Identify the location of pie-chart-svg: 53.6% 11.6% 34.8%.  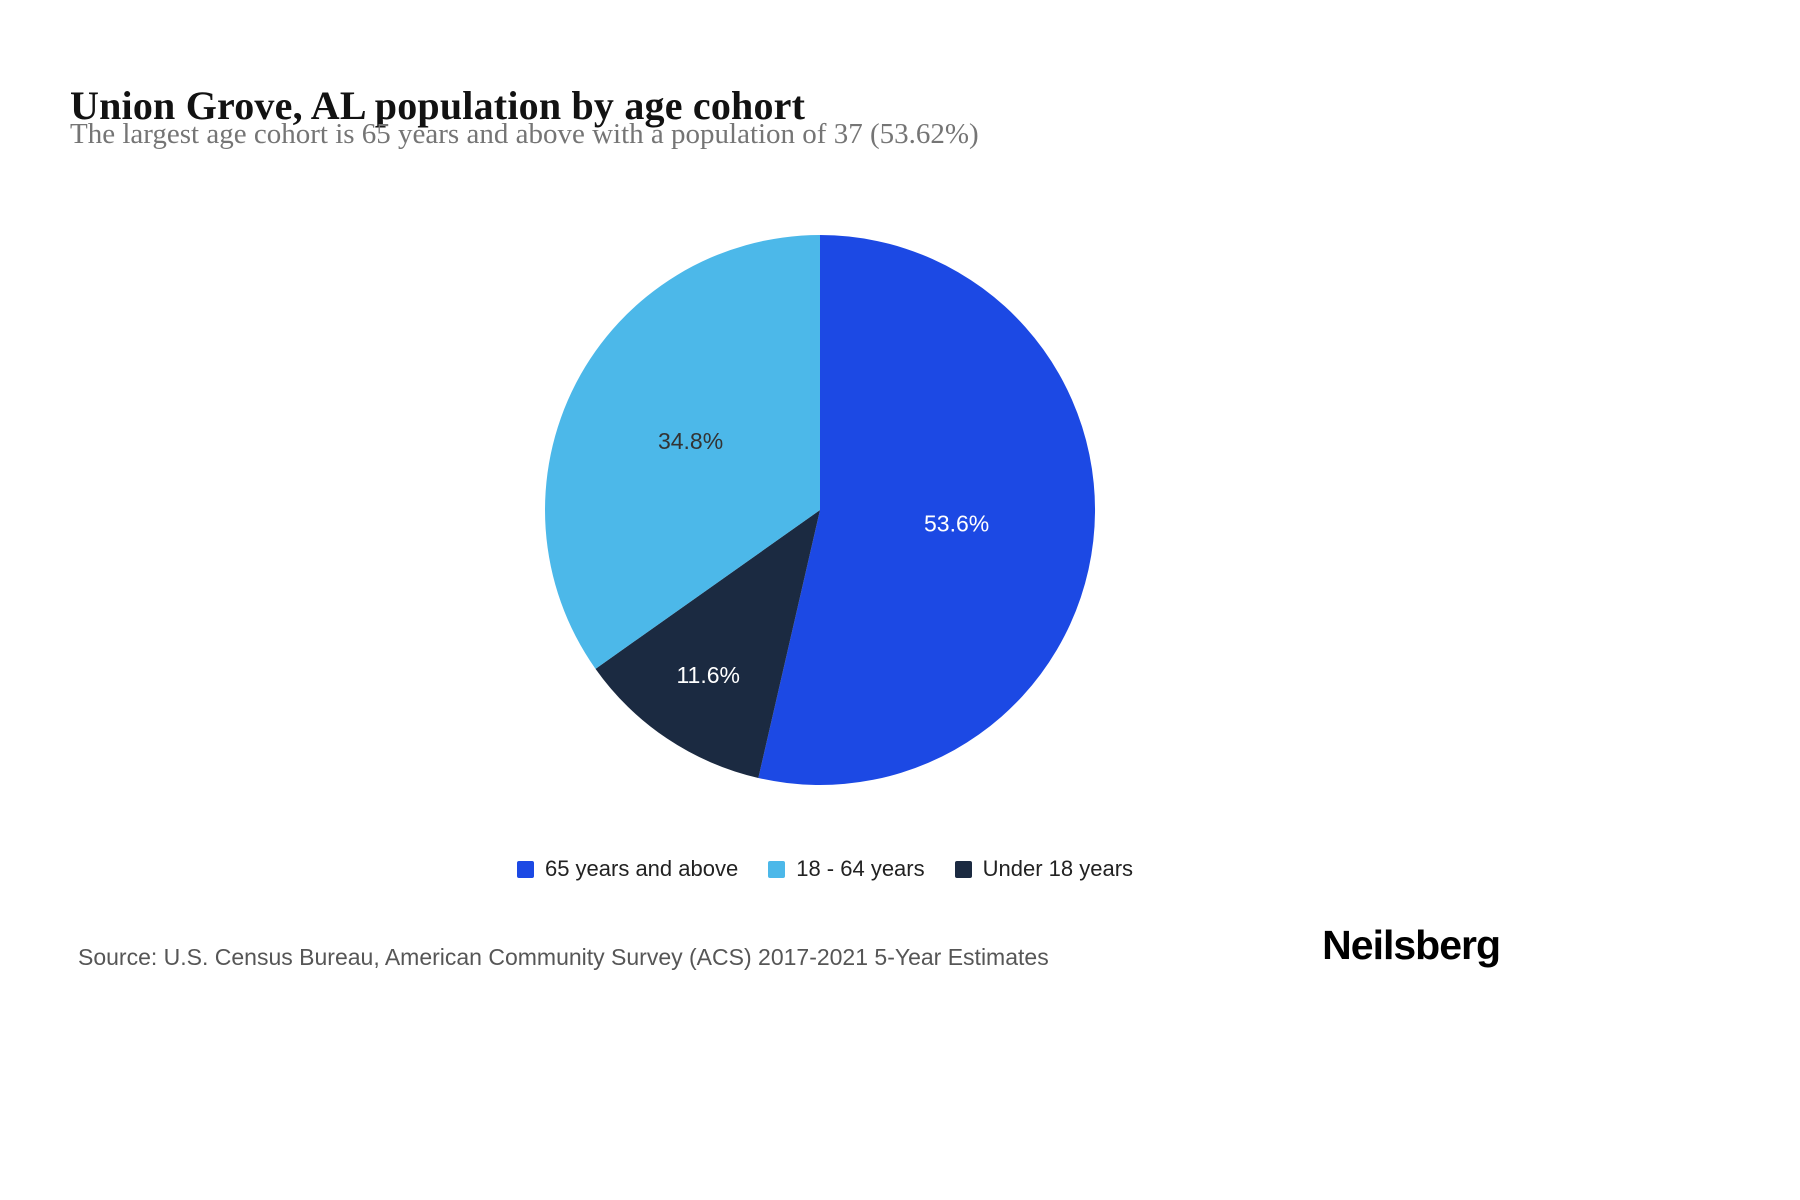
(820, 510).